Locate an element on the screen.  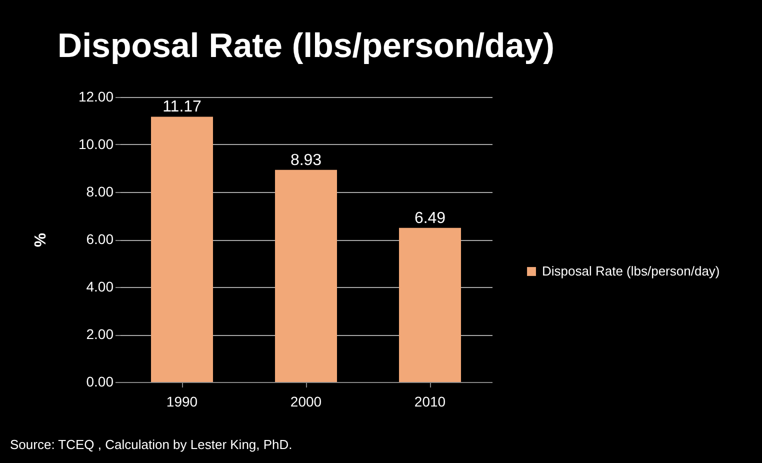
y-tick-label: 12.00 is located at coordinates (96, 96).